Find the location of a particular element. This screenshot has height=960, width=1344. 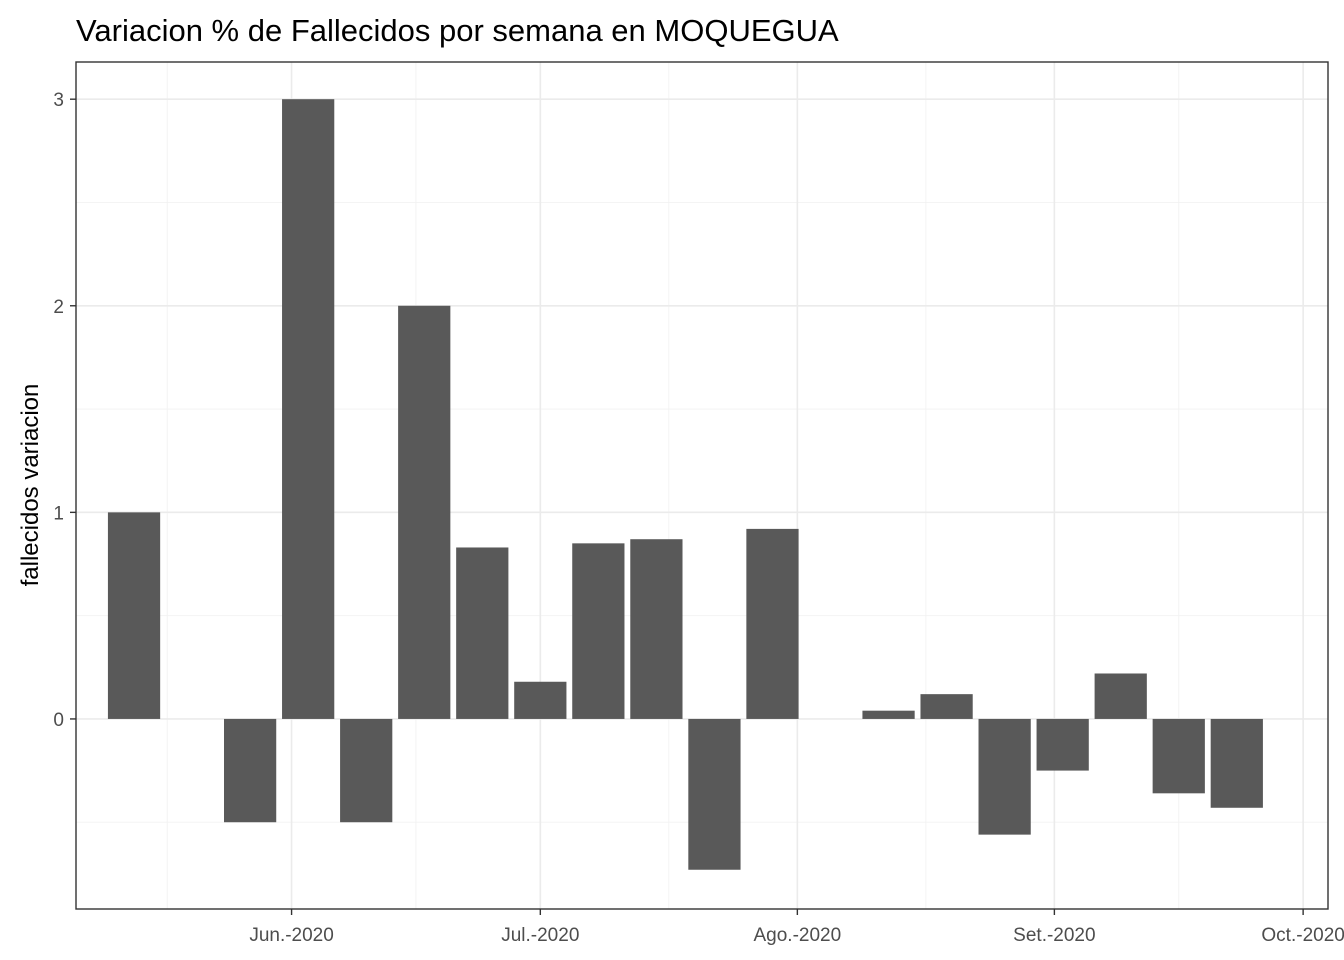

x-tick-label: Oct.-2020 is located at coordinates (1302, 935).